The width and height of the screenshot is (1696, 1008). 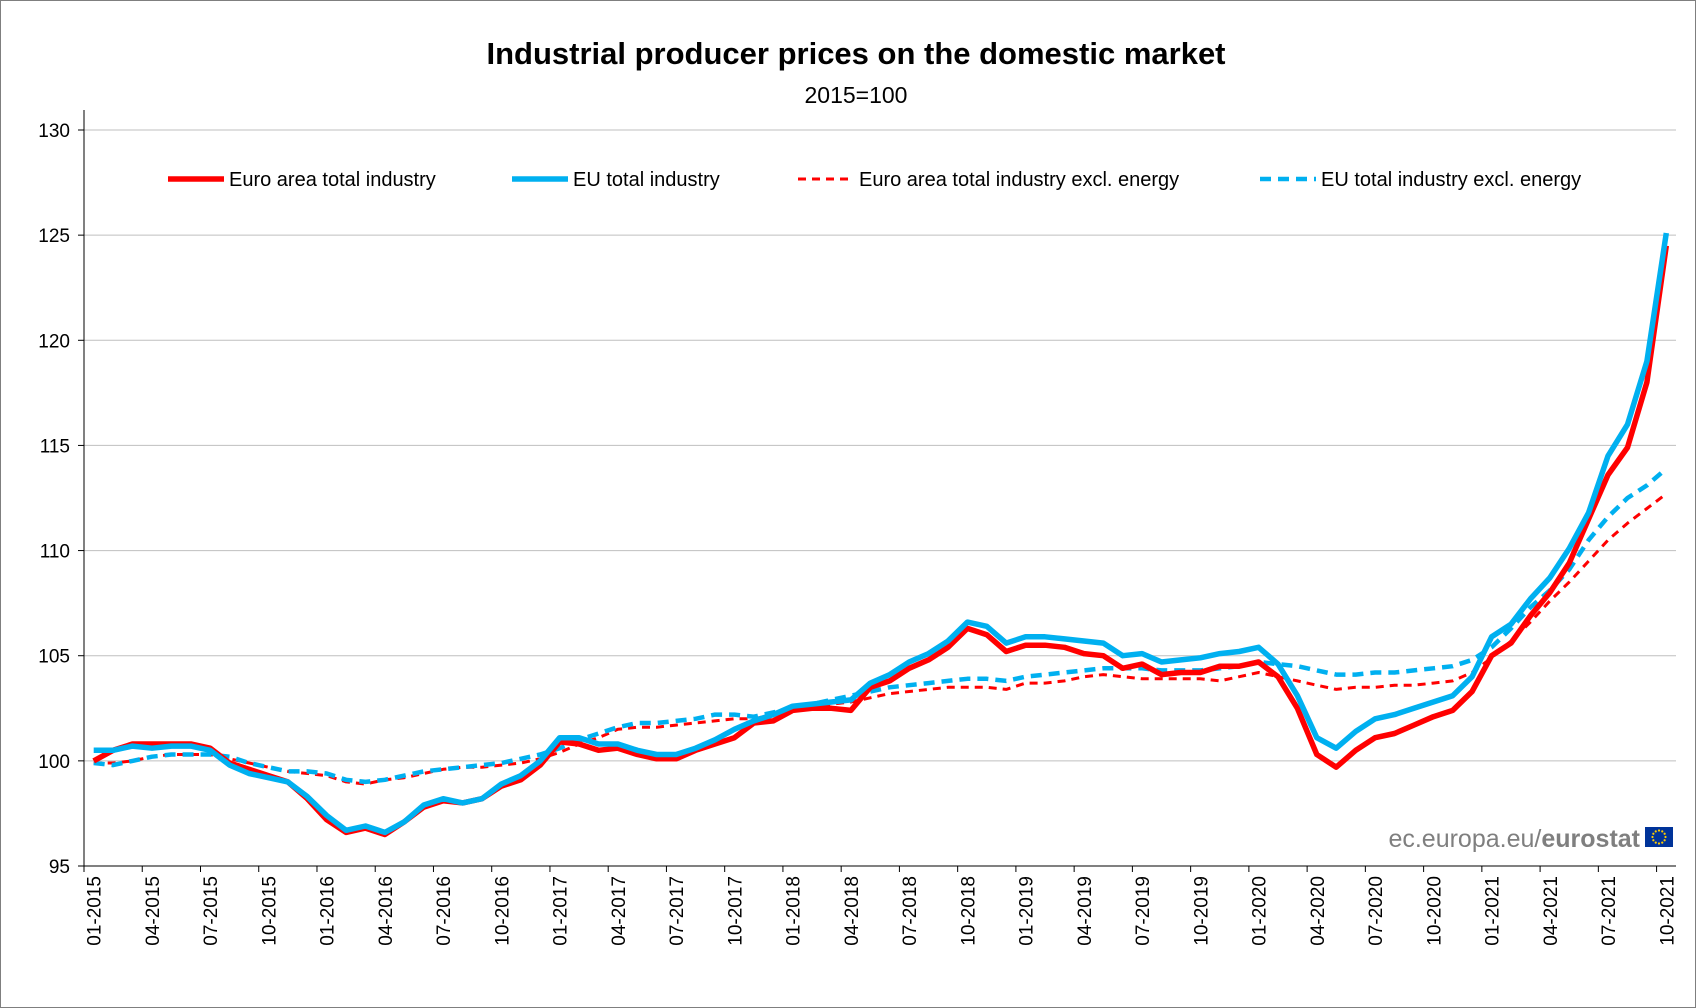 I want to click on chart-subtitle: 2015=100, so click(x=856, y=95).